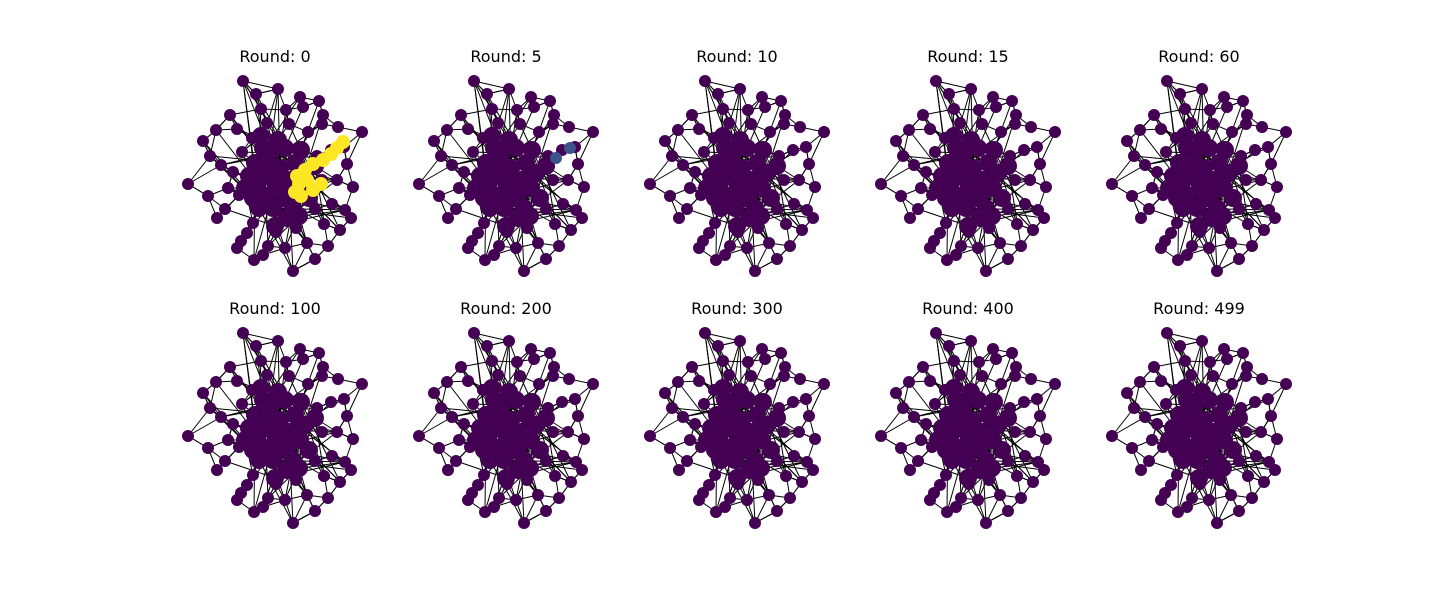 The image size is (1439, 600). Describe the element at coordinates (275, 161) in the screenshot. I see `panel-round-0: Round: 0` at that location.